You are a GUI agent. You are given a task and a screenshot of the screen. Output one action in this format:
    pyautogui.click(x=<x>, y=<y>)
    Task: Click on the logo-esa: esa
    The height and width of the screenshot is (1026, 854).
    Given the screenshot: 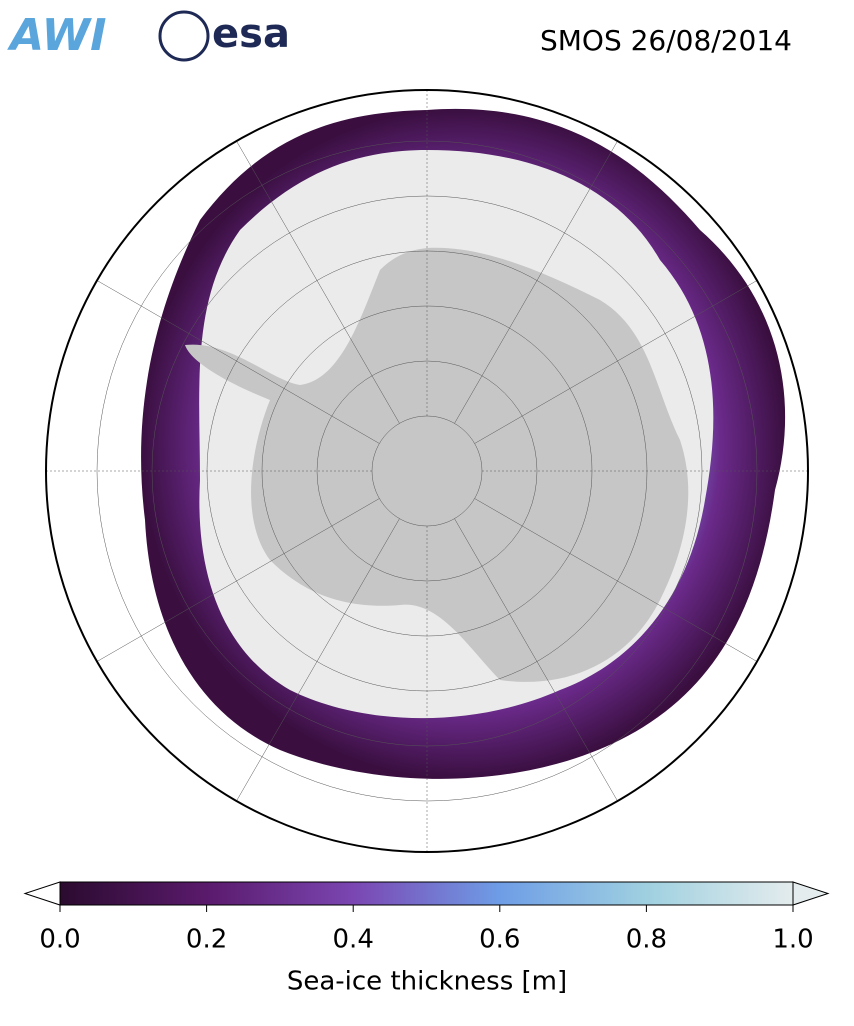 What is the action you would take?
    pyautogui.click(x=224, y=36)
    